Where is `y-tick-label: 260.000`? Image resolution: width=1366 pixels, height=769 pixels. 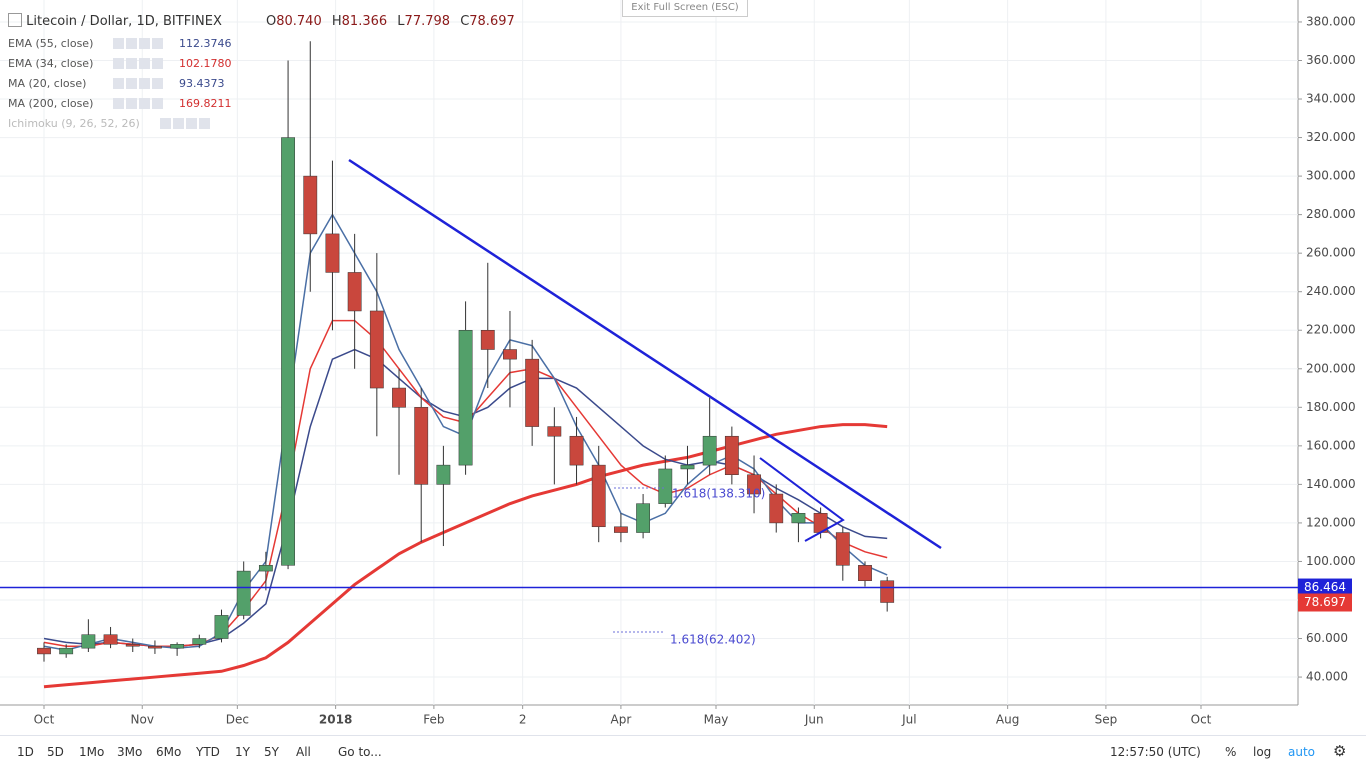 y-tick-label: 260.000 is located at coordinates (1331, 253).